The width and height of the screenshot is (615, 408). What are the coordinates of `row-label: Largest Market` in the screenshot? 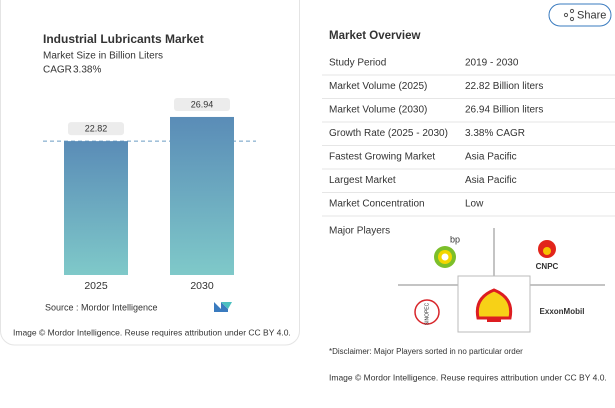 It's located at (362, 180).